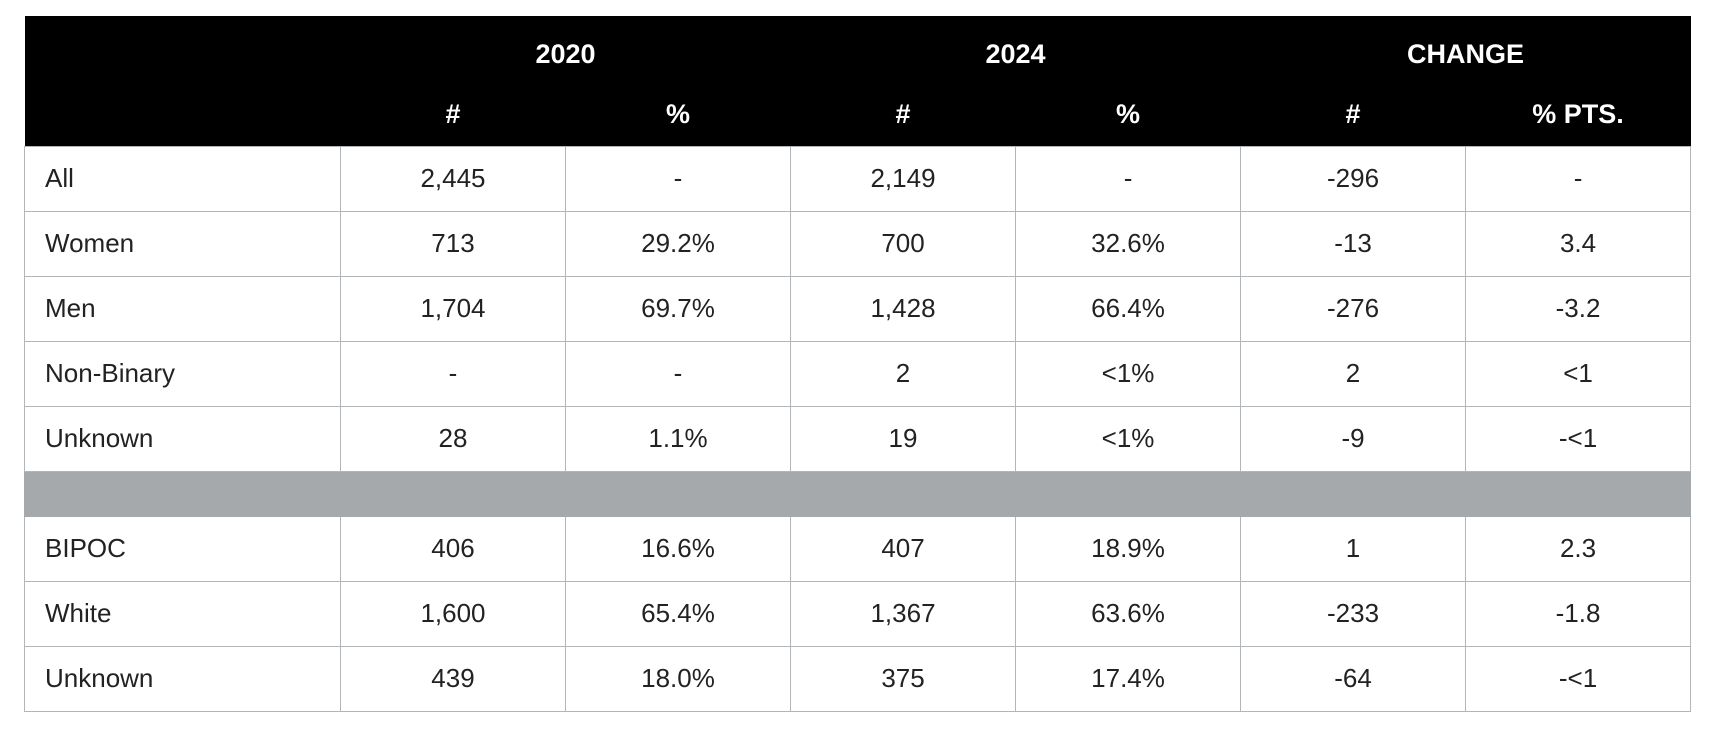 This screenshot has height=730, width=1712. Describe the element at coordinates (453, 117) in the screenshot. I see `subheader-2020-count: #` at that location.